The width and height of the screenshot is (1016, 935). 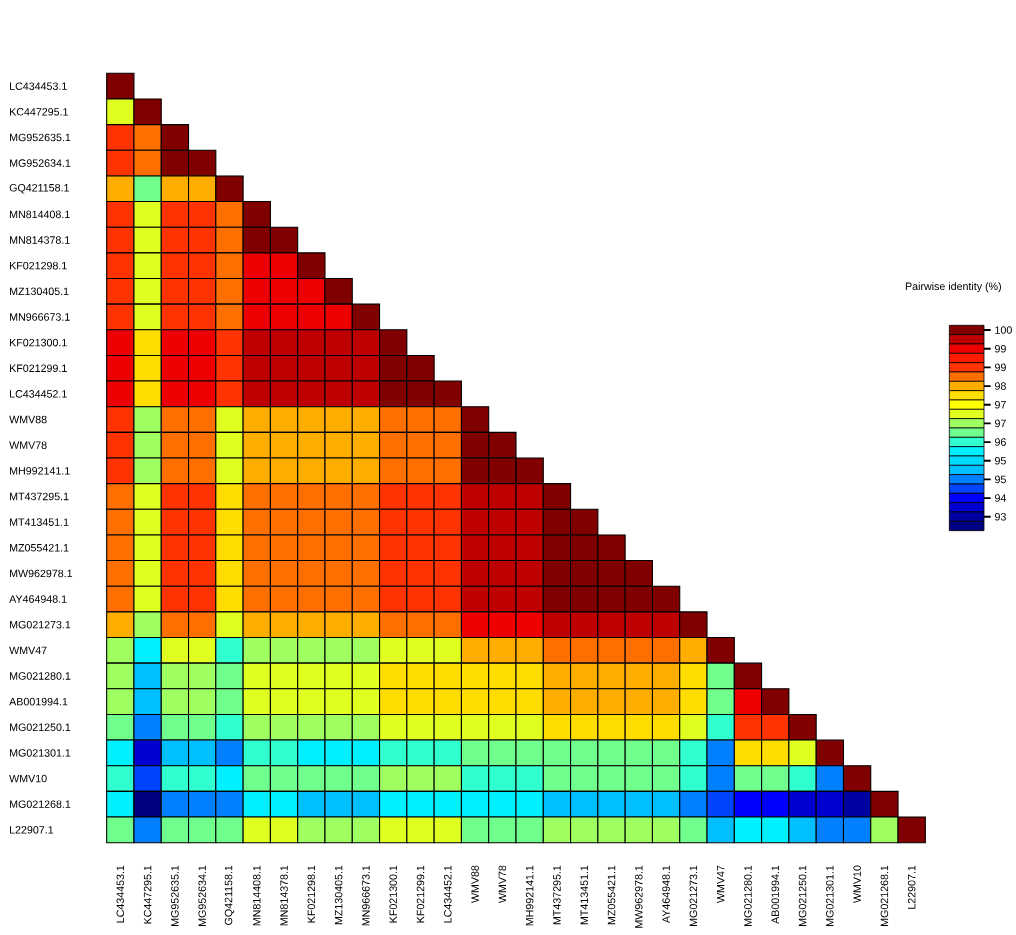 What do you see at coordinates (229, 895) in the screenshot?
I see `x-tick-label: GQ421158.1` at bounding box center [229, 895].